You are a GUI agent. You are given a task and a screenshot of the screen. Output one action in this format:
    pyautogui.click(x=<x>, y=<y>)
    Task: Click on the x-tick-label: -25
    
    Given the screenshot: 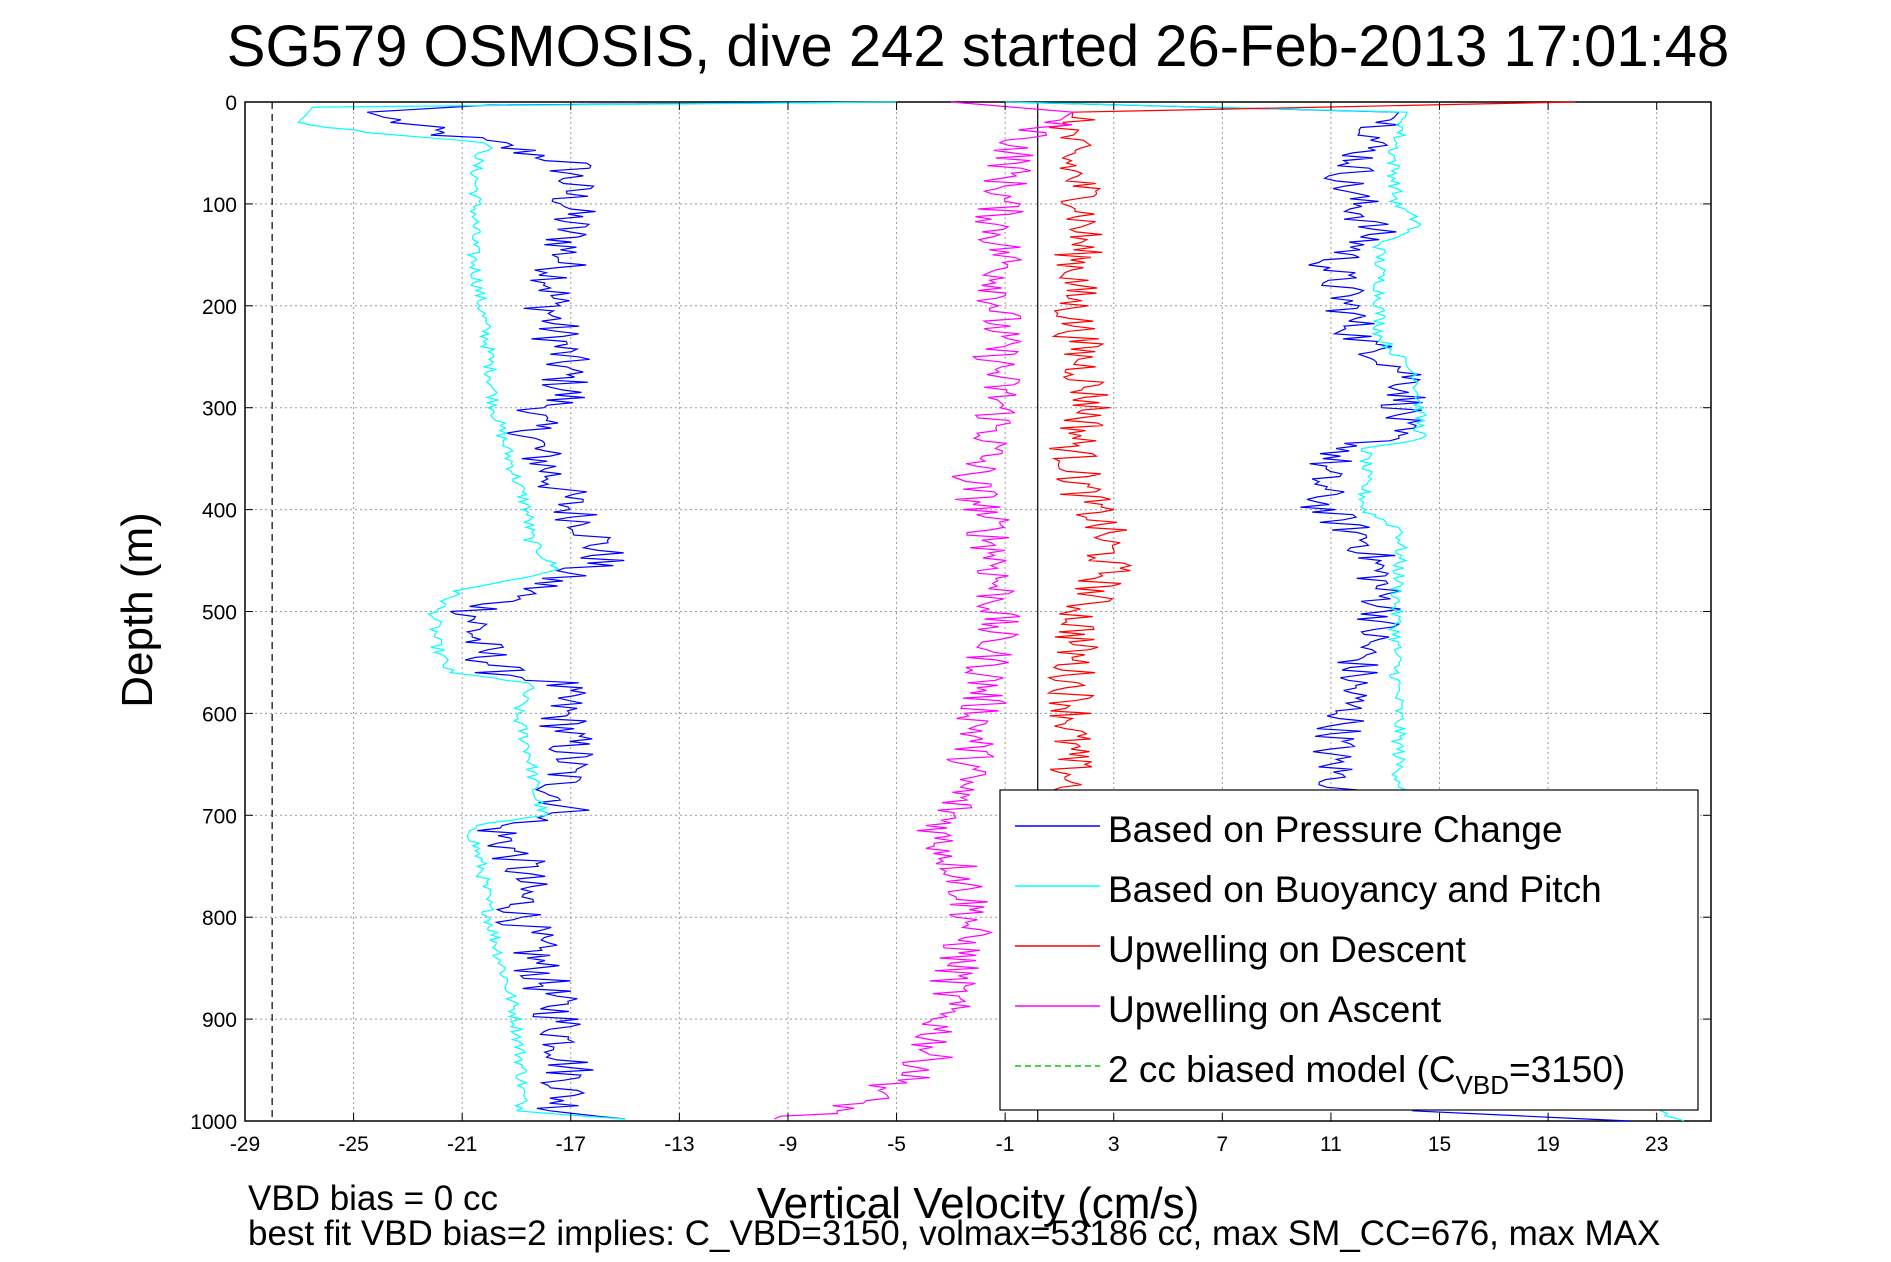 What is the action you would take?
    pyautogui.click(x=353, y=1144)
    